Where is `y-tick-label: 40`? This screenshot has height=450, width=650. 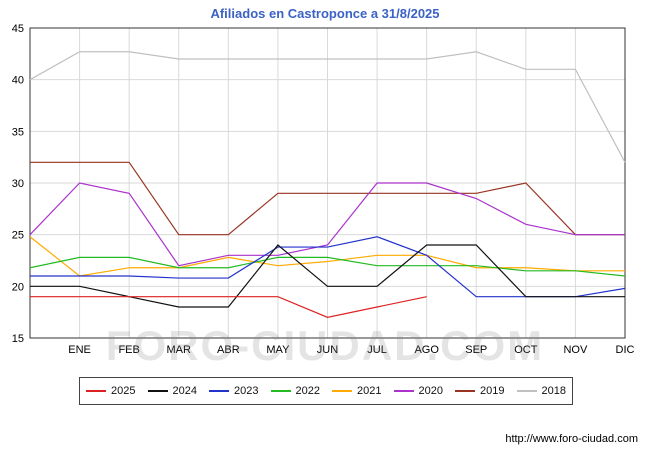
y-tick-label: 40 is located at coordinates (18, 81).